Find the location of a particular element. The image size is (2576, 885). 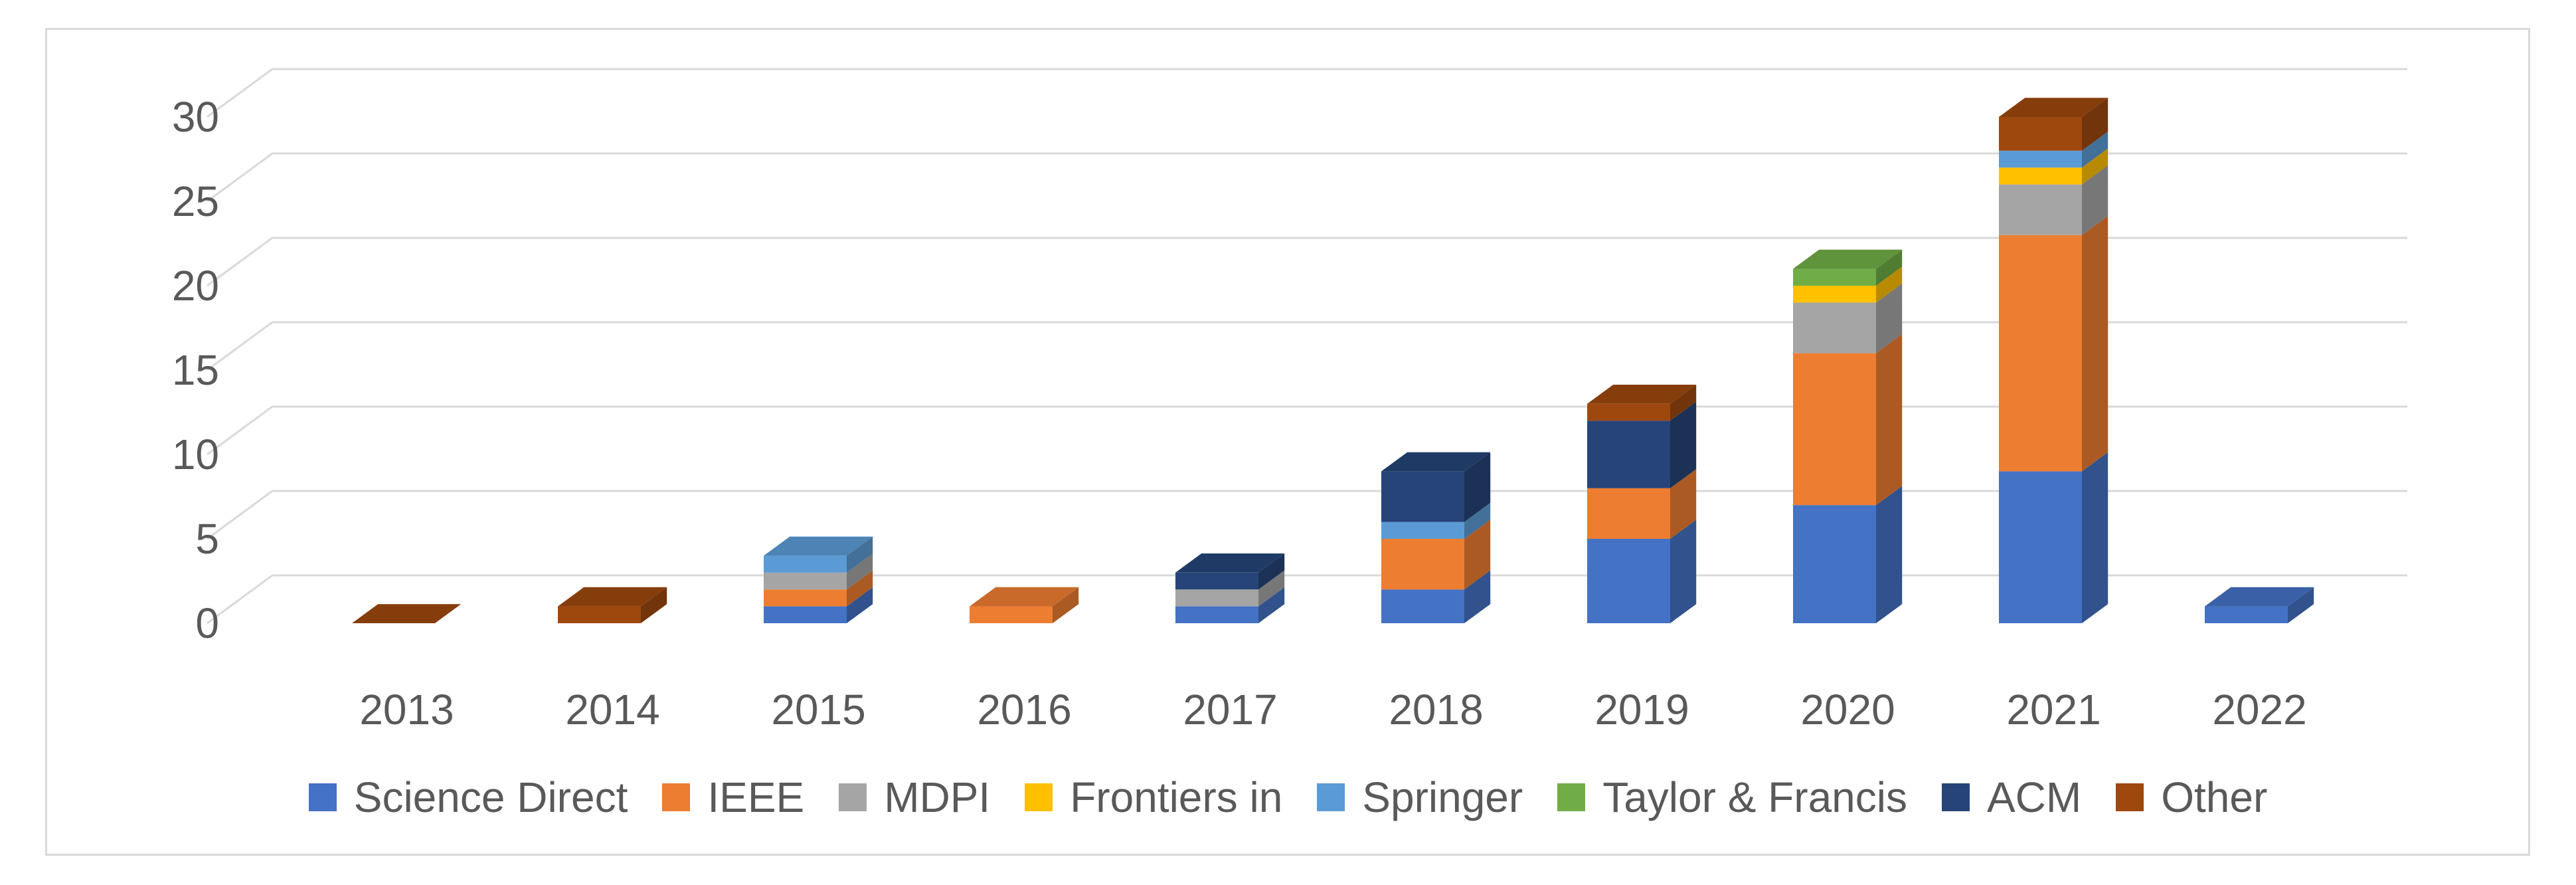

y-tick-label: 15 is located at coordinates (195, 370).